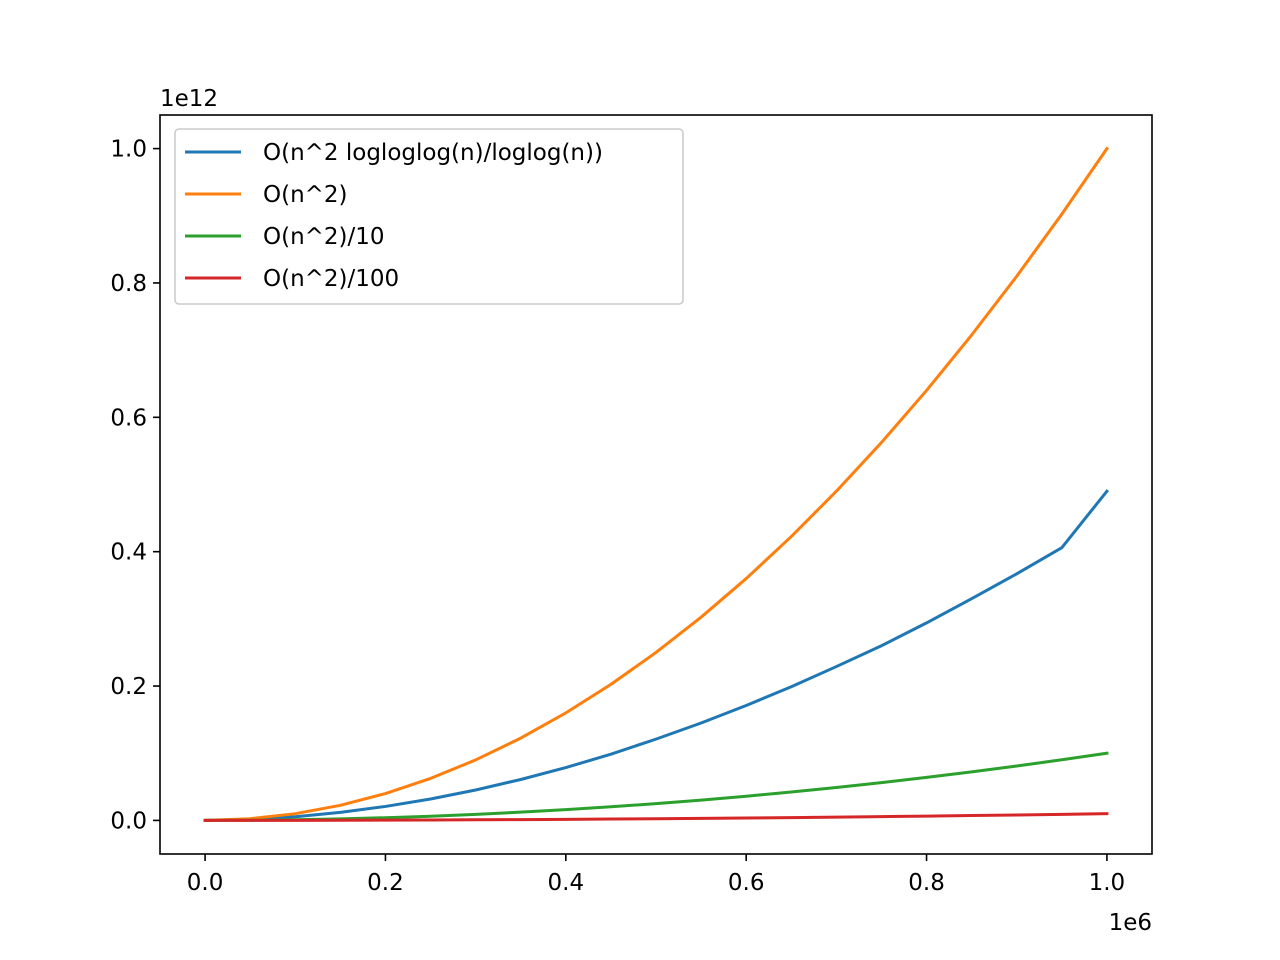 The width and height of the screenshot is (1280, 960). What do you see at coordinates (128, 687) in the screenshot?
I see `y-tick-label: 0.2` at bounding box center [128, 687].